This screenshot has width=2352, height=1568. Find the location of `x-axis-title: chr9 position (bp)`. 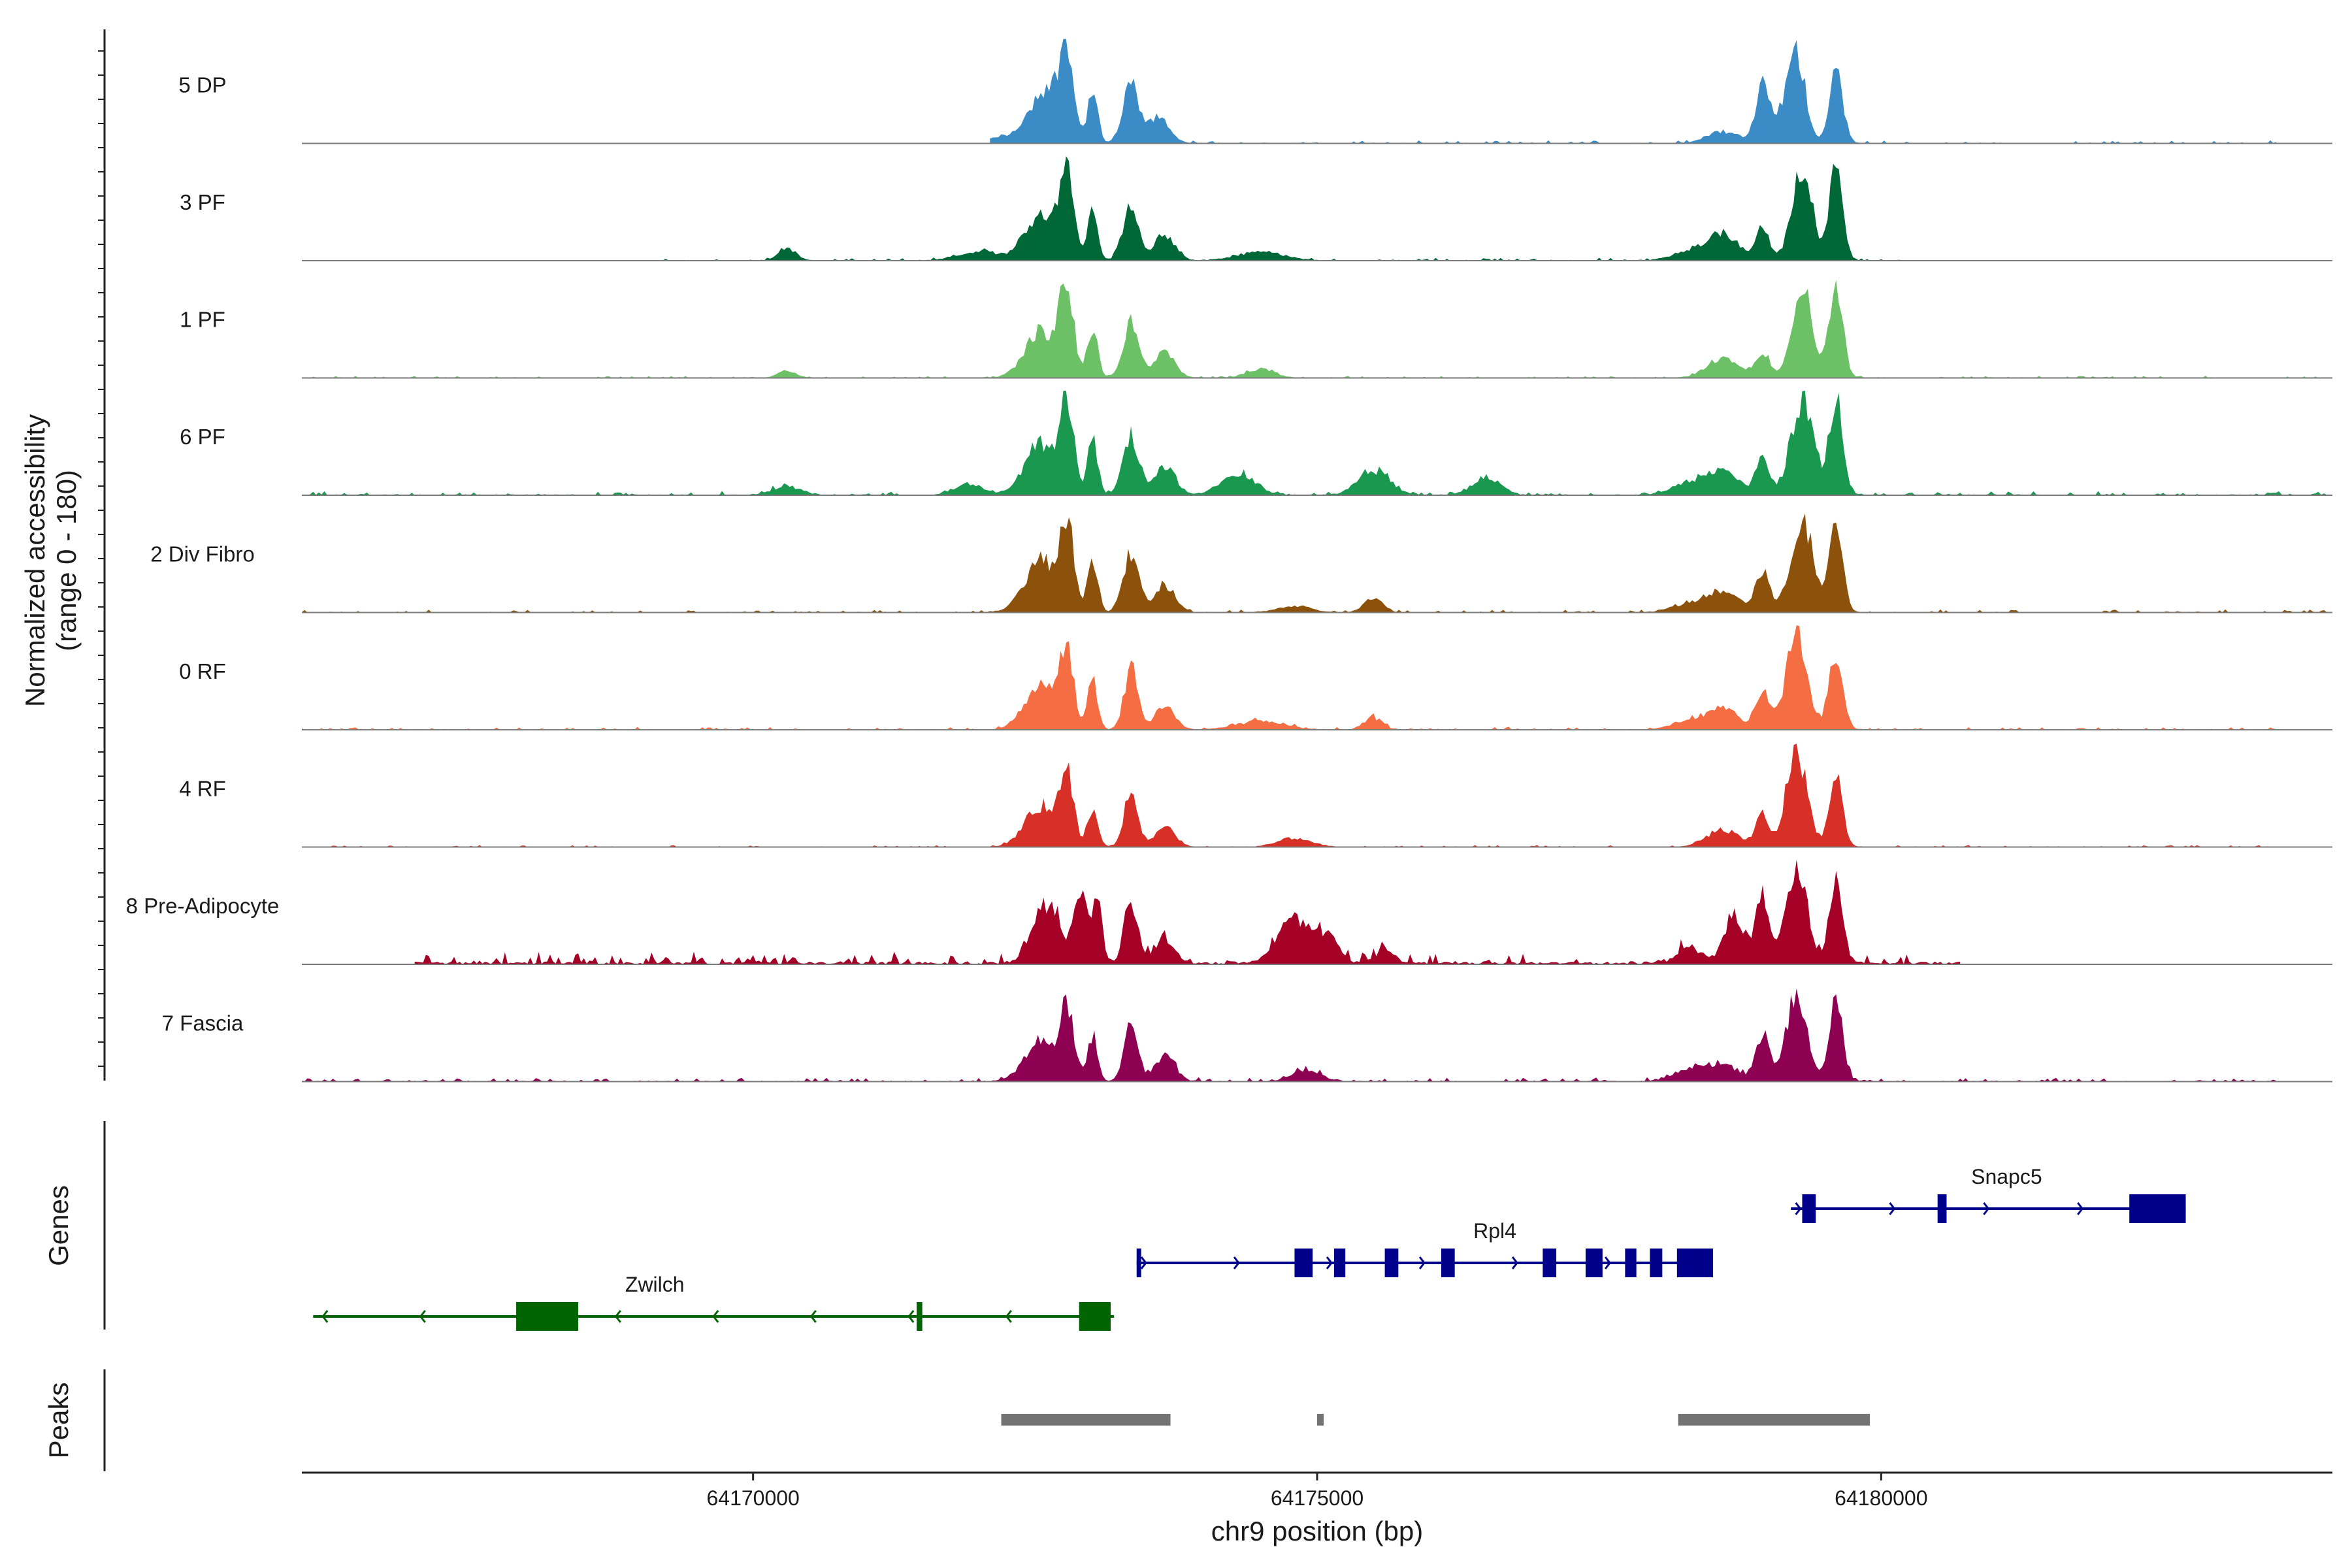

x-axis-title: chr9 position (bp) is located at coordinates (1317, 1531).